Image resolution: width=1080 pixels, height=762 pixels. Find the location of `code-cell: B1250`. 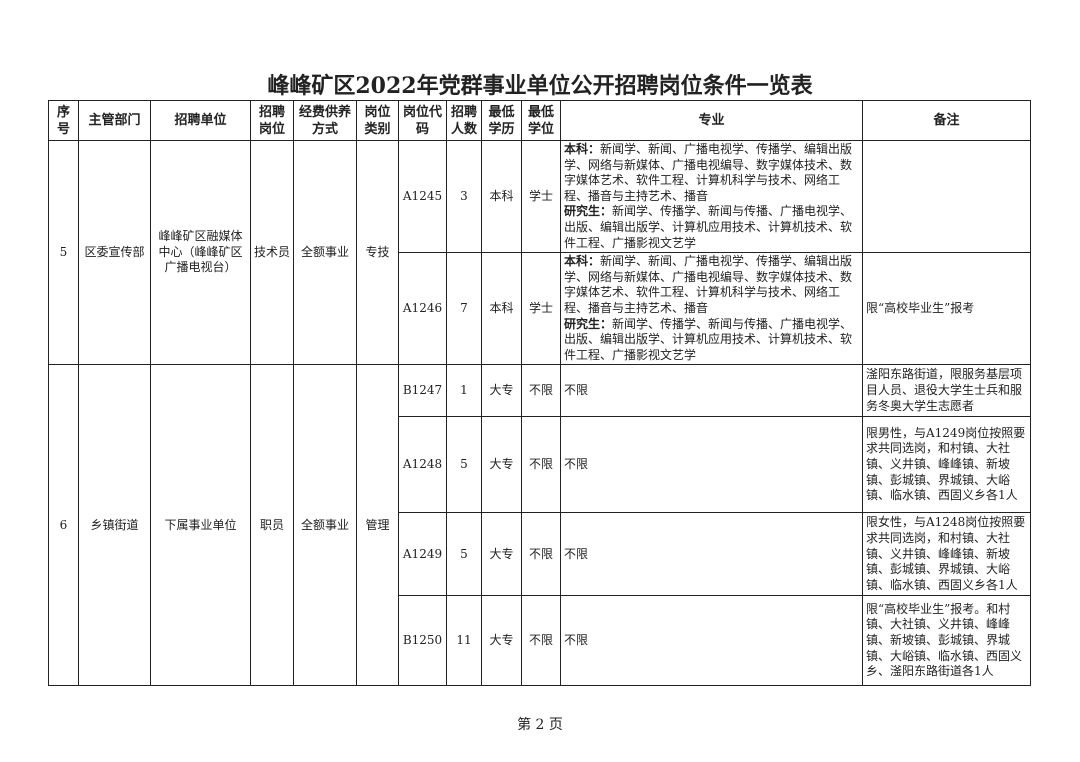

code-cell: B1250 is located at coordinates (422, 641).